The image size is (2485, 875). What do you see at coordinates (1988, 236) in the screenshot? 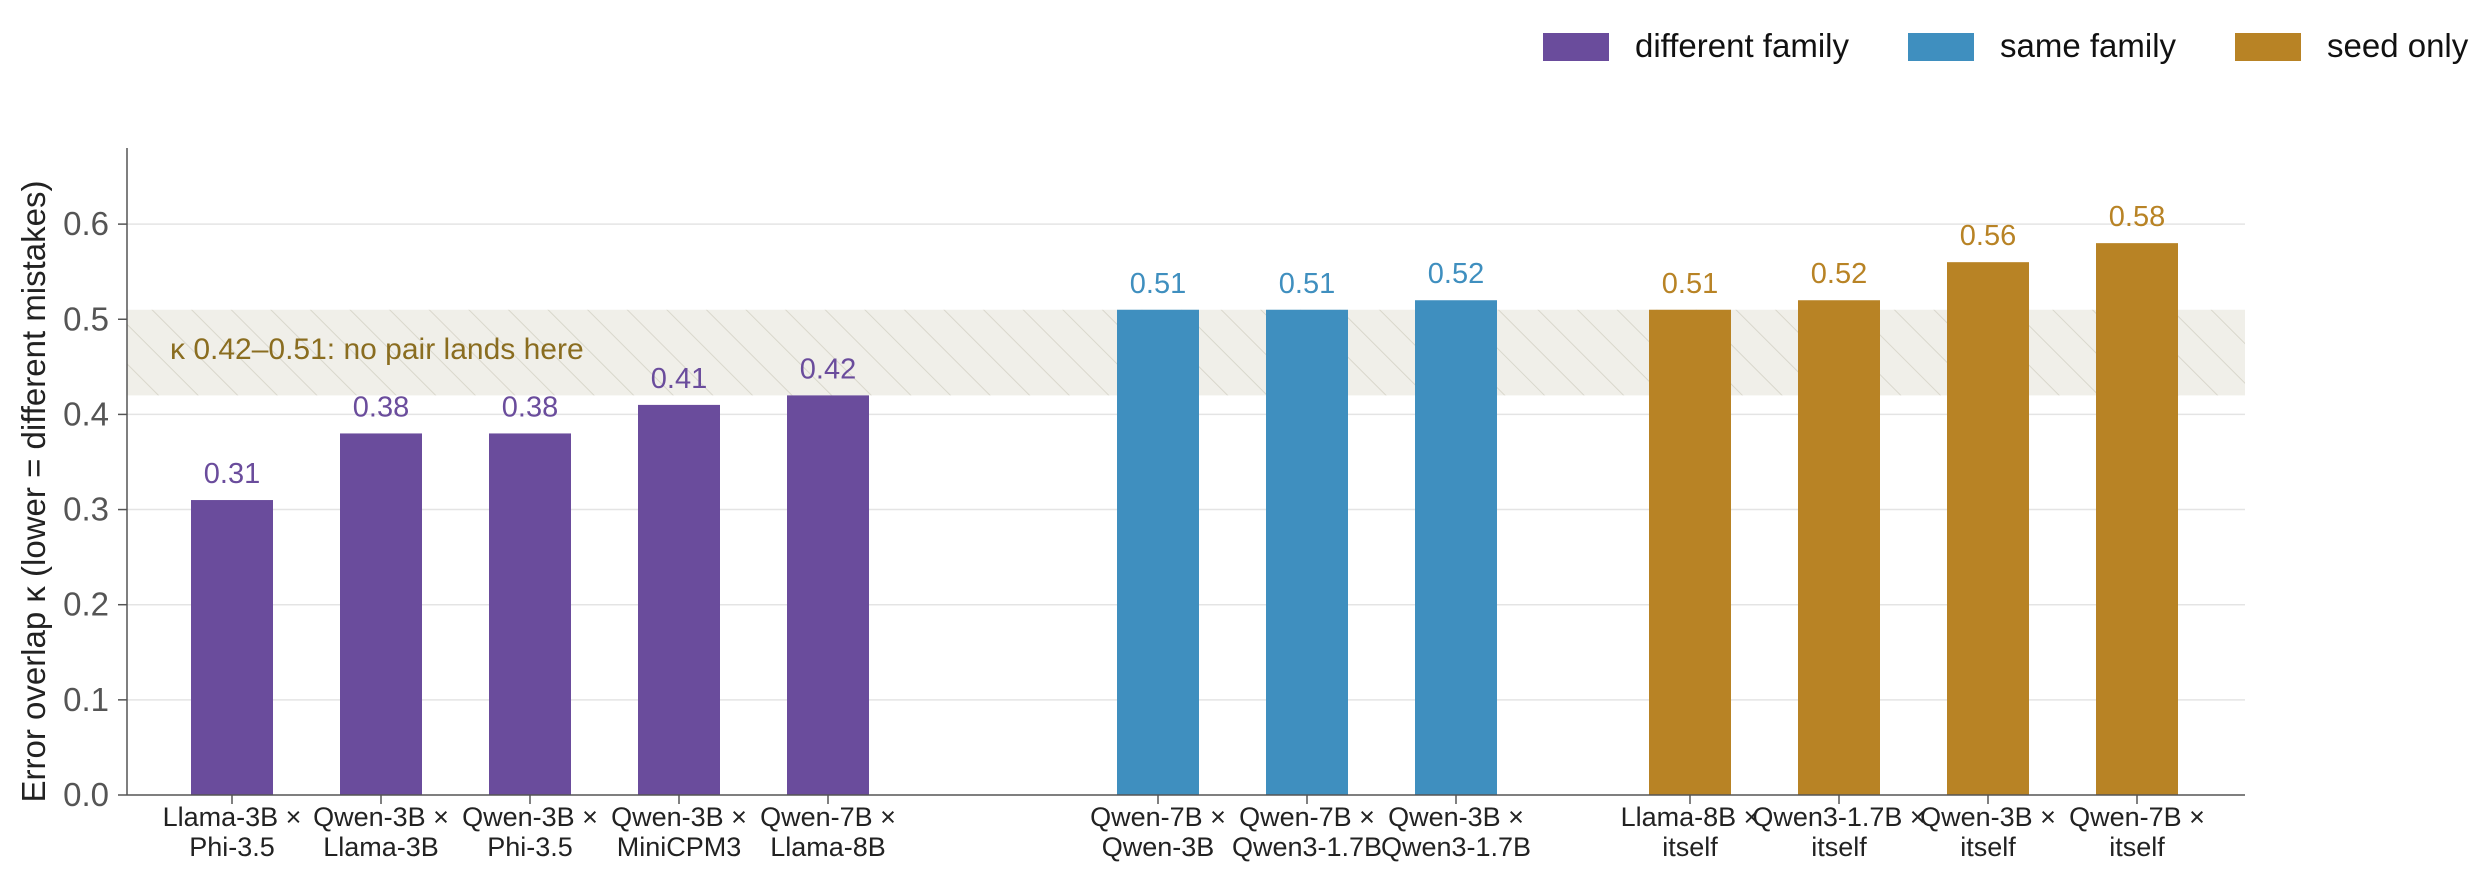
I see `bar-value-label: 0.56` at bounding box center [1988, 236].